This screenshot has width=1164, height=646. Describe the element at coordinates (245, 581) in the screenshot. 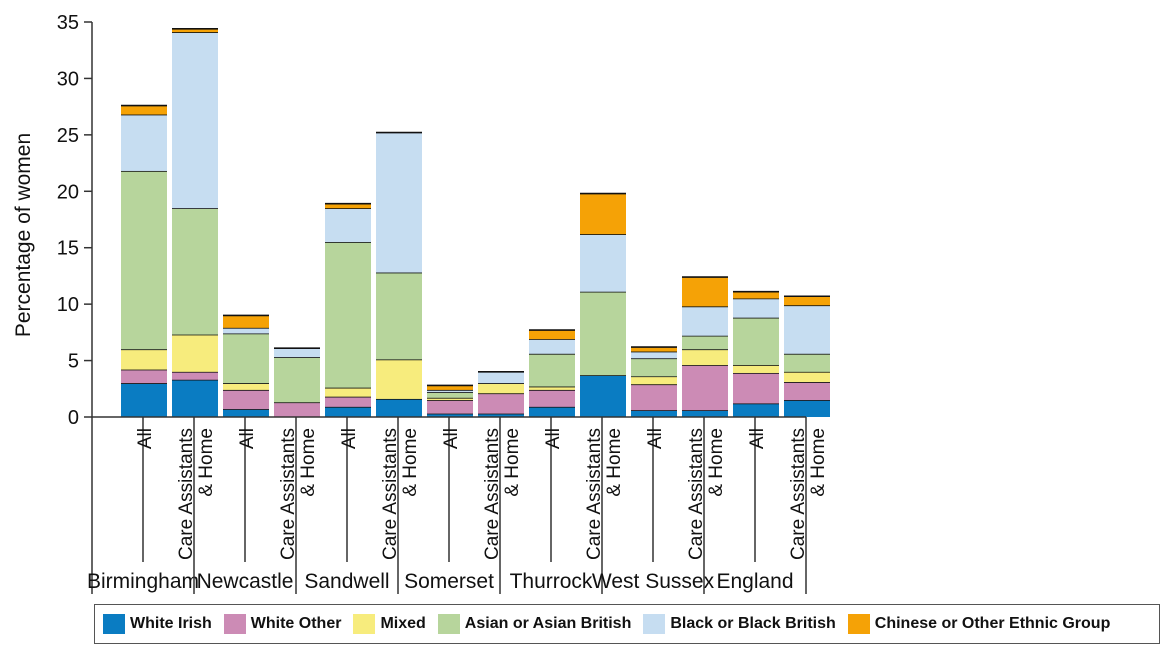

I see `group-label: Newcastle` at that location.